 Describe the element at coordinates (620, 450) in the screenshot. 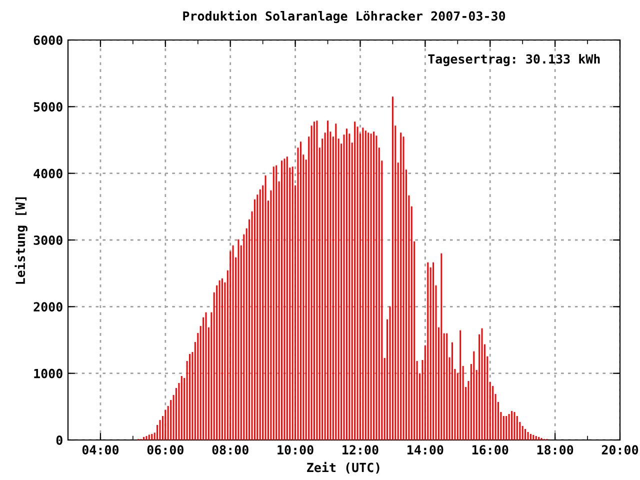

I see `x-tick-label: 20:00` at that location.